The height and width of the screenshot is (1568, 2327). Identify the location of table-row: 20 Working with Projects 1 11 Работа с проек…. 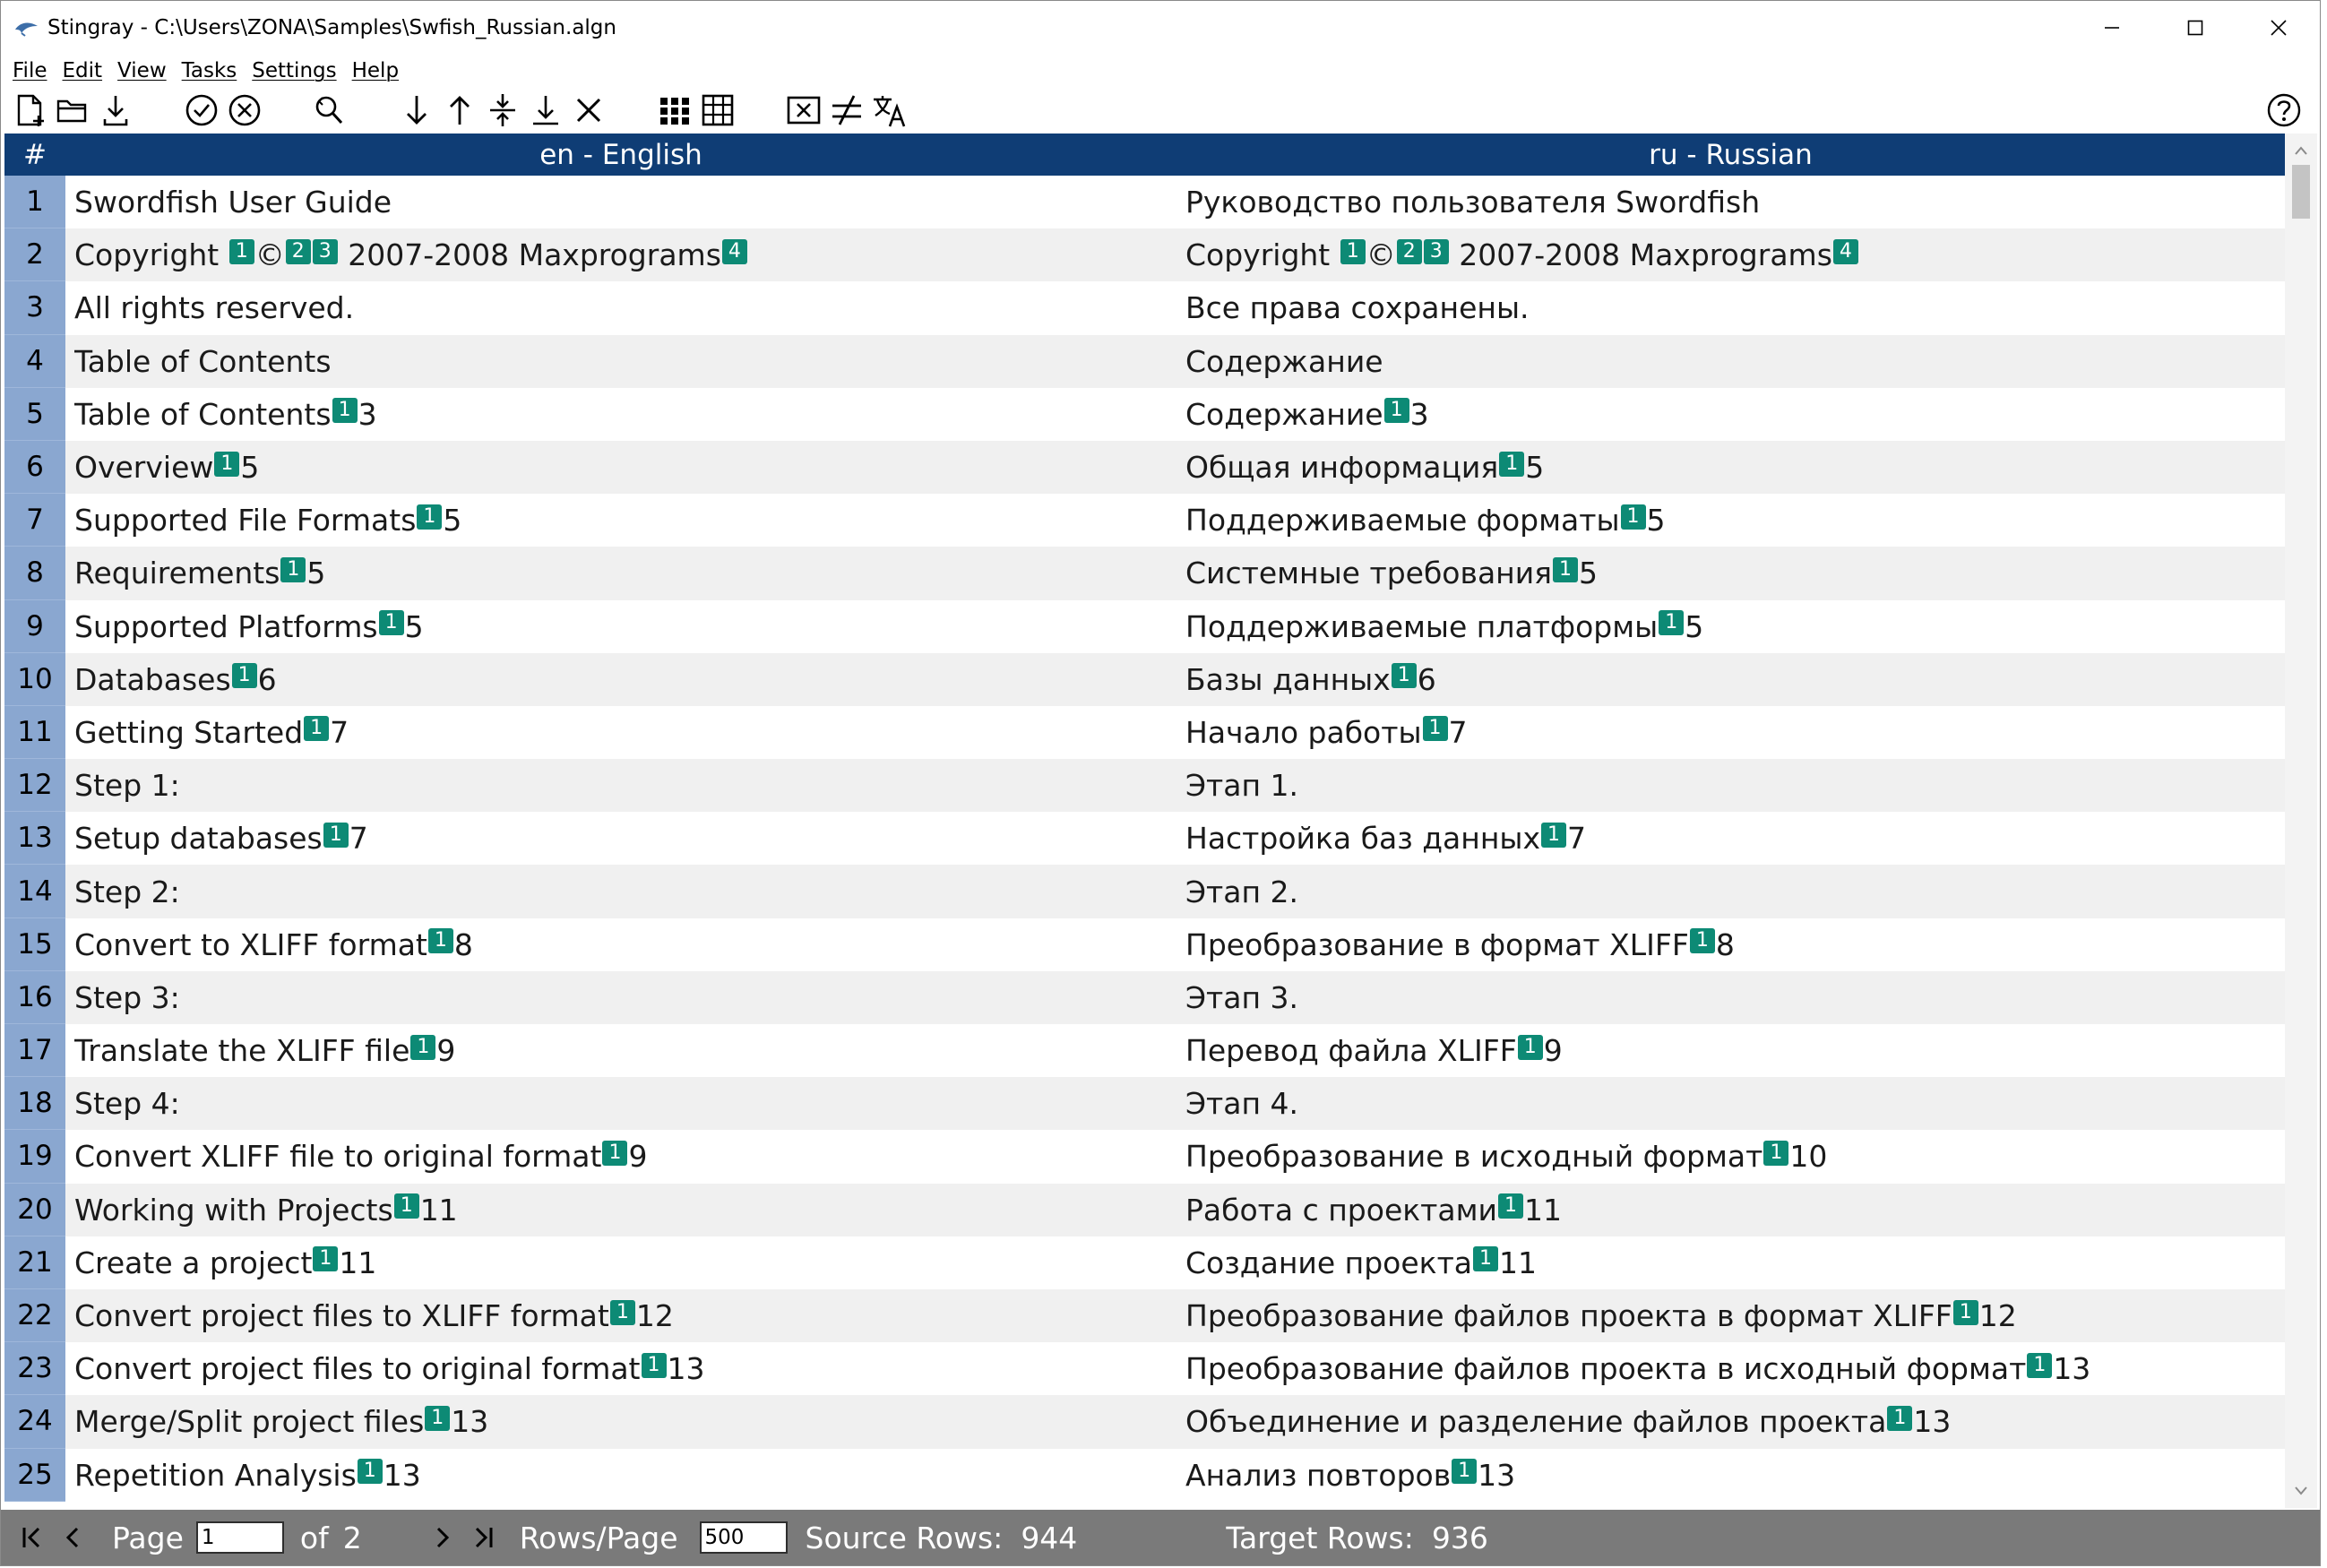
(1144, 1209).